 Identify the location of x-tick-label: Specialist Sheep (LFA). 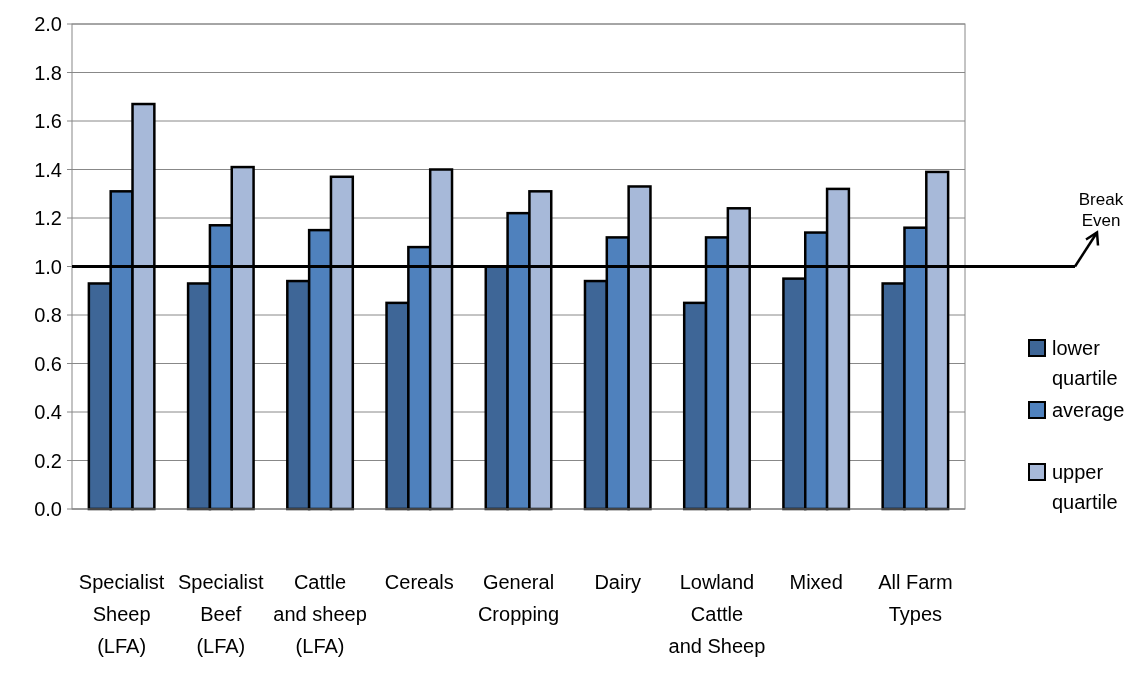
(121, 614).